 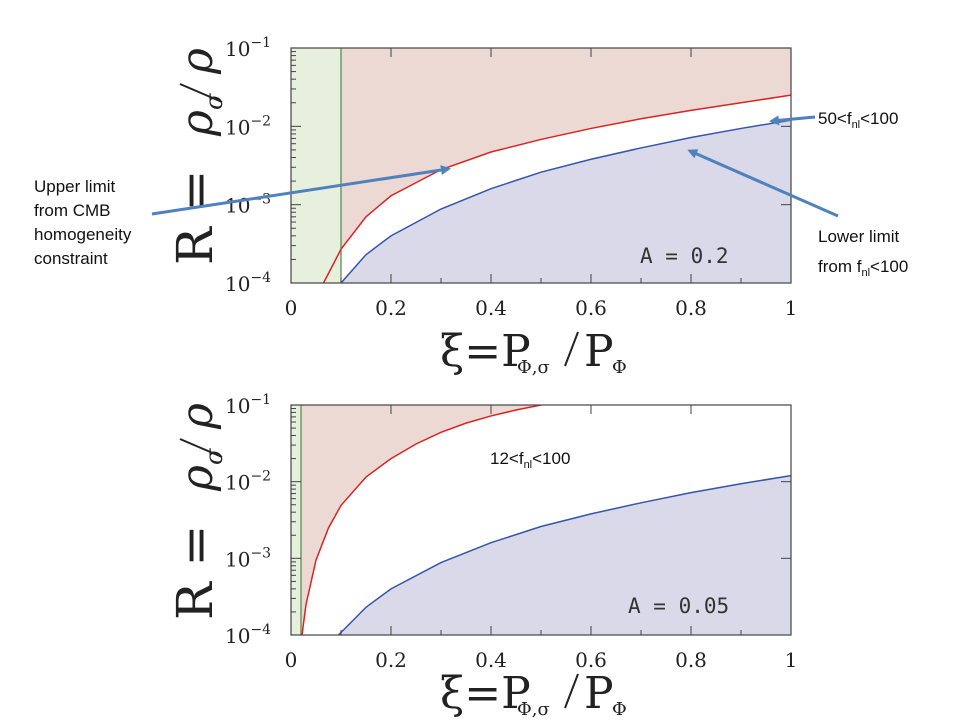 I want to click on annotation-bottom-range-text: 12<fnl<100, so click(x=530, y=460).